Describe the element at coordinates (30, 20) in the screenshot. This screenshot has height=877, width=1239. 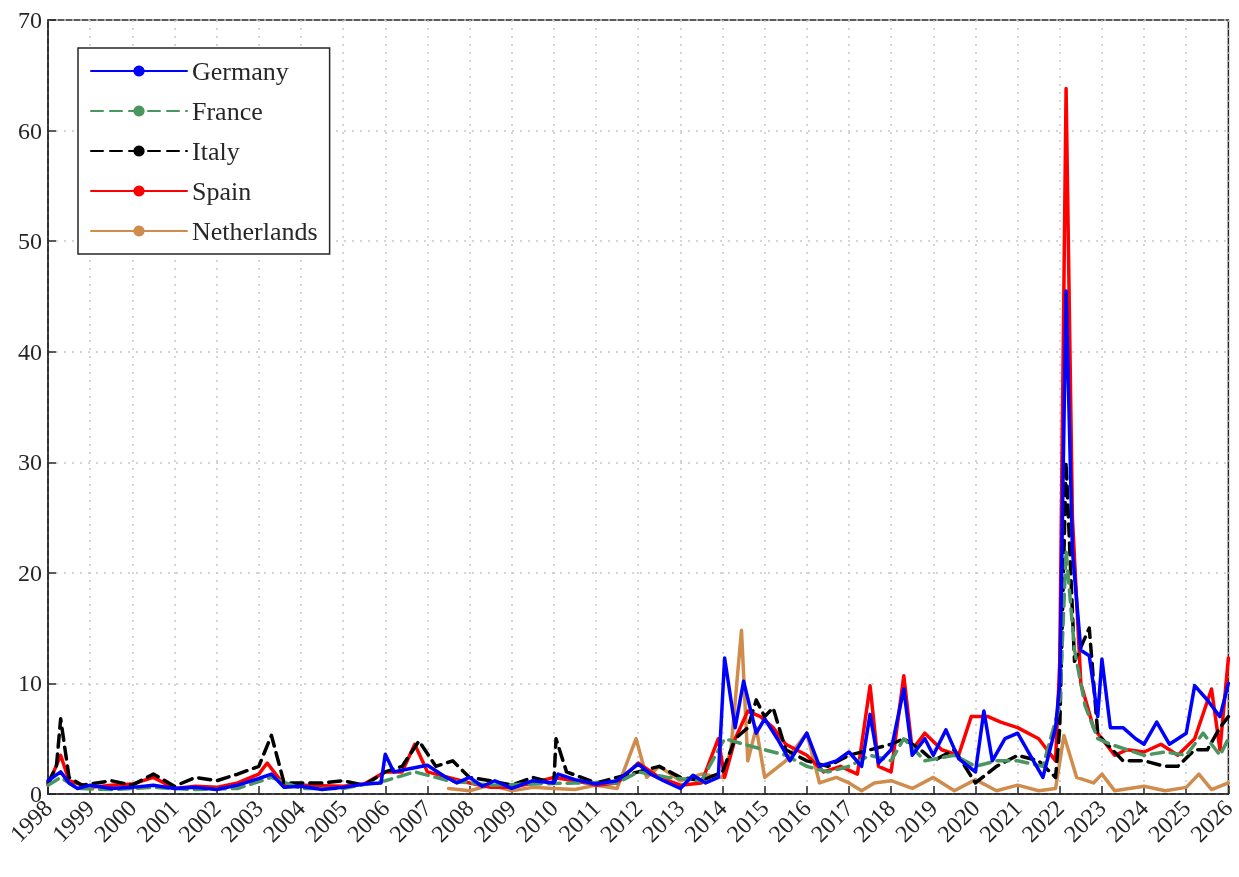
I see `y-tick-label: 70` at that location.